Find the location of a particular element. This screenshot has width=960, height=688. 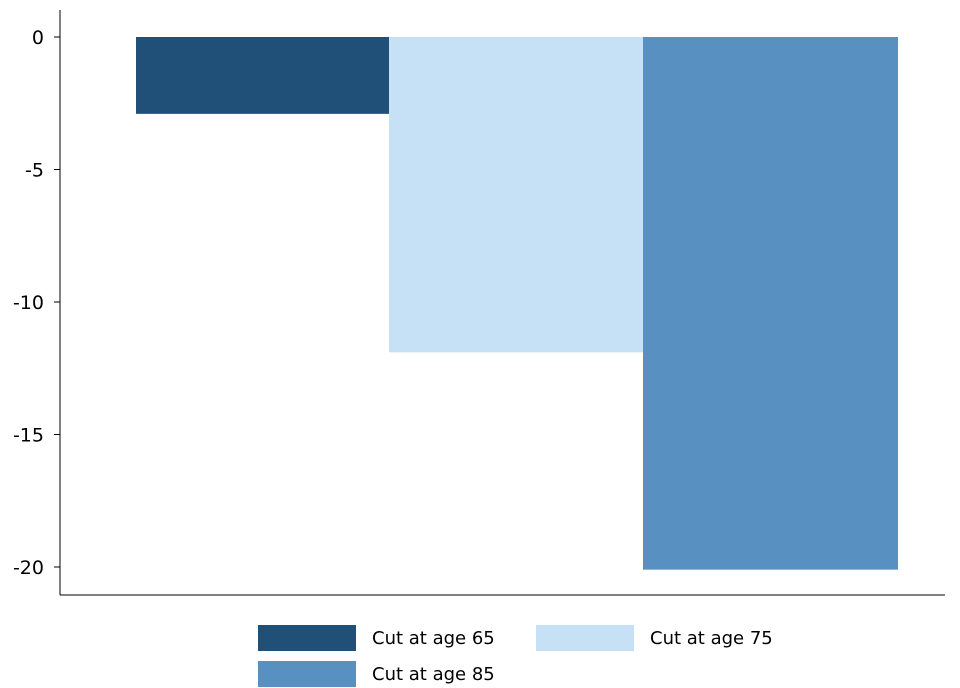

y-tick-label: -10 is located at coordinates (28, 303).